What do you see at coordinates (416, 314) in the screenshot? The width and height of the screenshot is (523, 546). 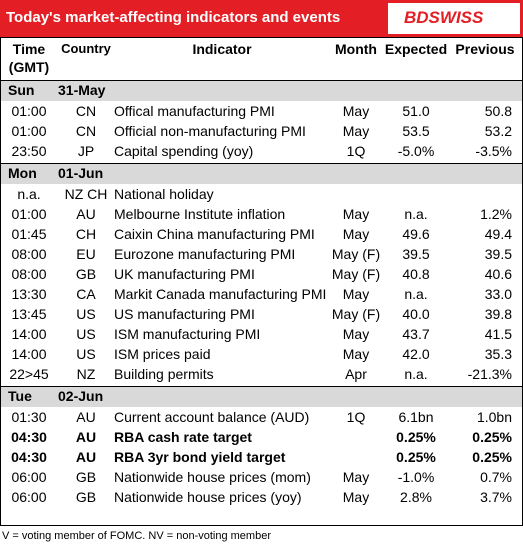 I see `cell-expected: 40.0` at bounding box center [416, 314].